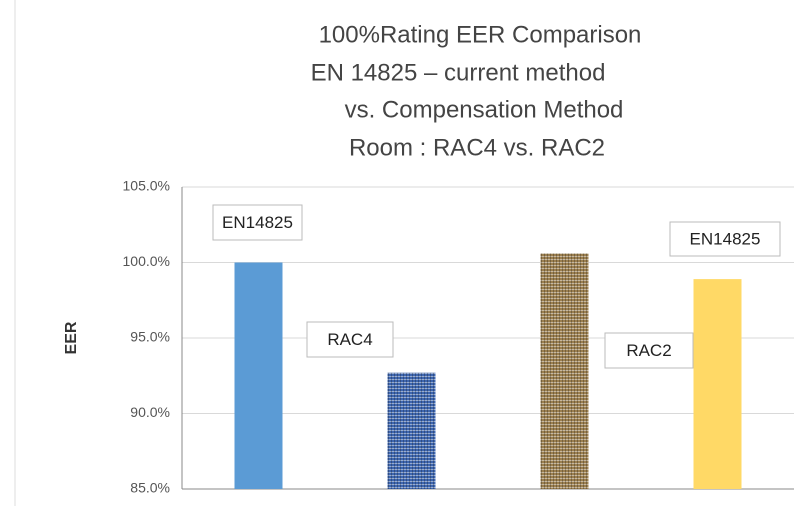  I want to click on annotation: RAC2, so click(648, 350).